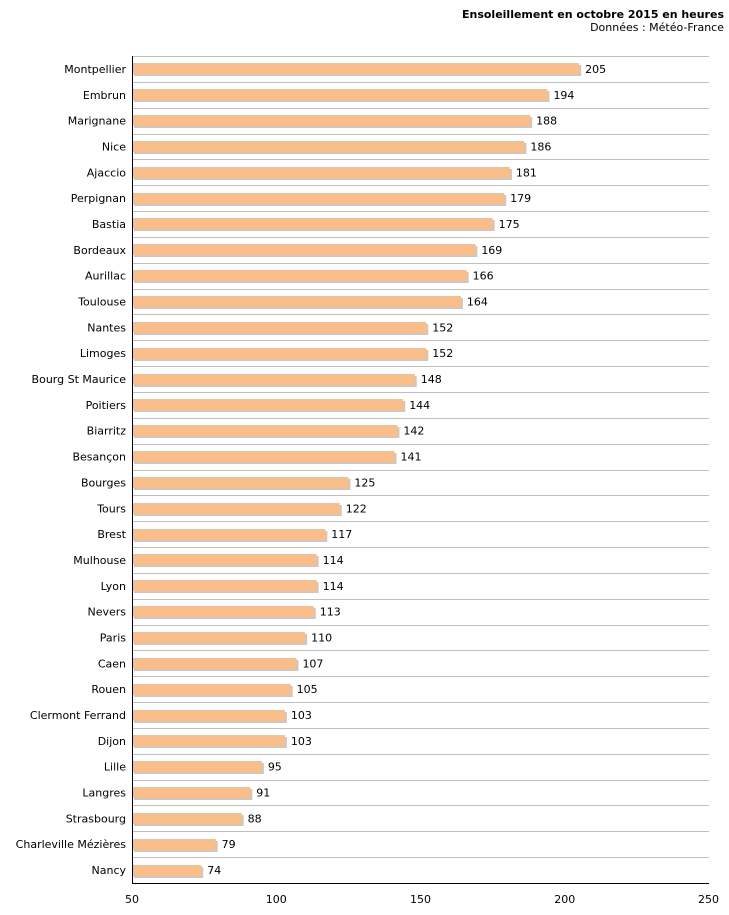 The width and height of the screenshot is (729, 915). I want to click on value-label: 110, so click(321, 637).